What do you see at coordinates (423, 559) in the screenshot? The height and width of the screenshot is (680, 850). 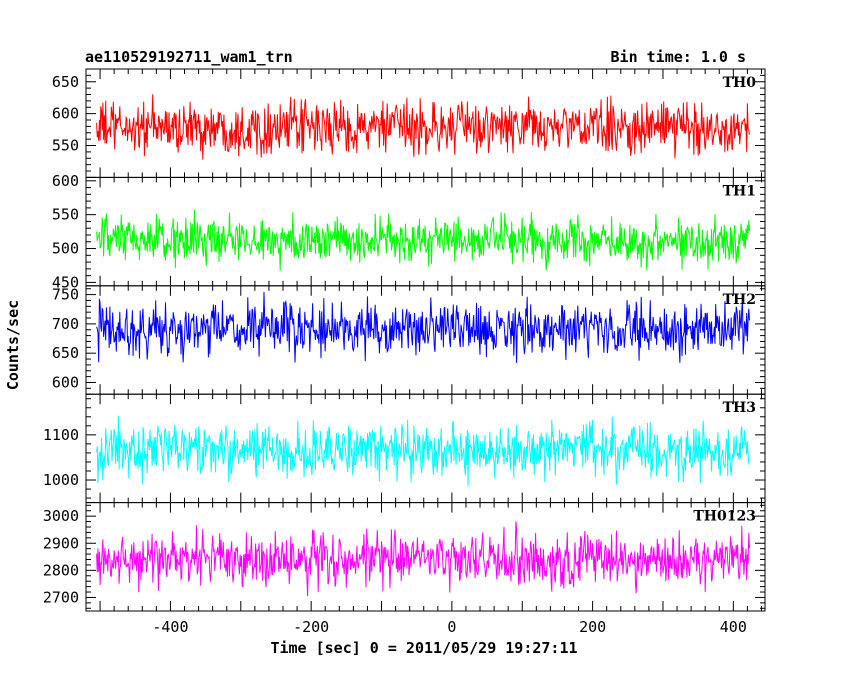 I see `series-line-th0123` at bounding box center [423, 559].